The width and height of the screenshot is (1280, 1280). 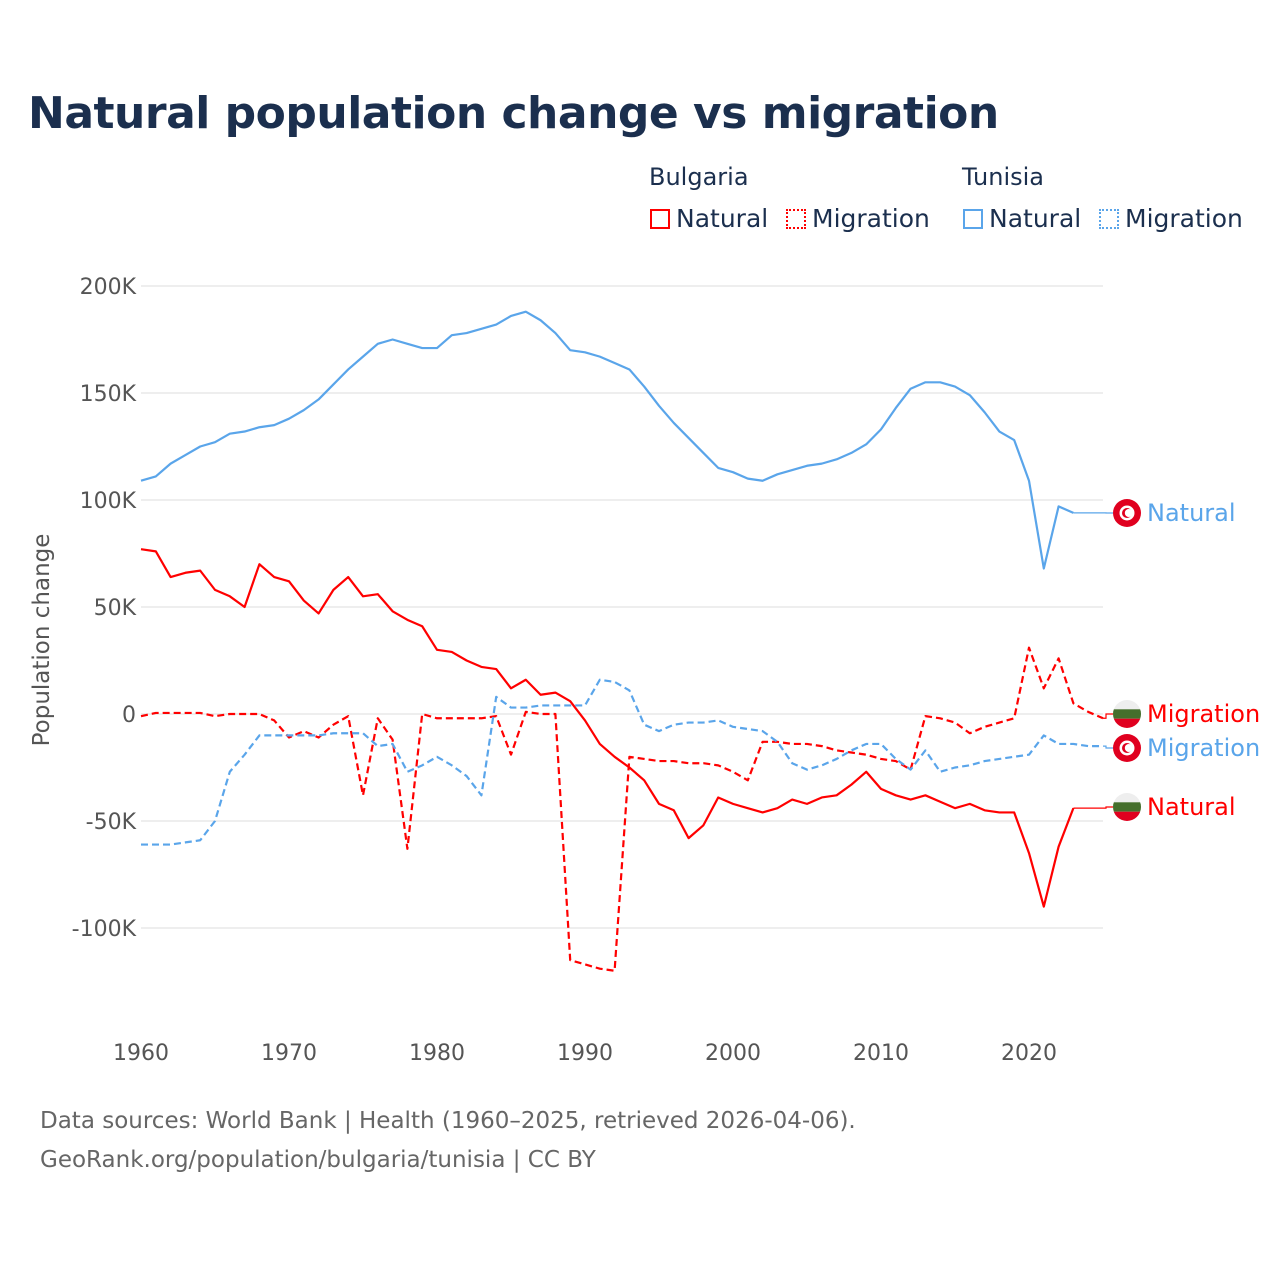 I want to click on x-tick-label: 2010, so click(x=881, y=1053).